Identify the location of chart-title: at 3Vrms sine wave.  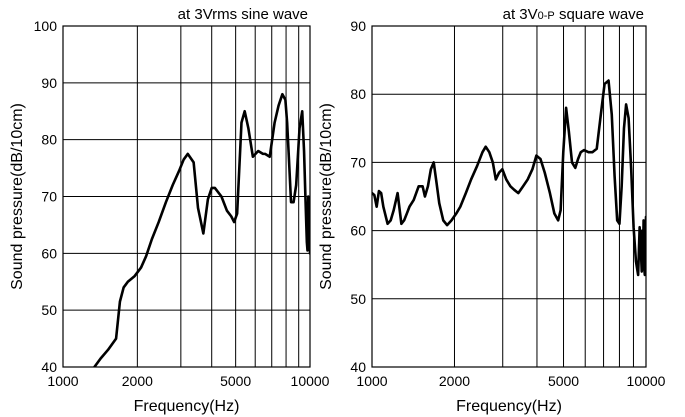
(243, 14).